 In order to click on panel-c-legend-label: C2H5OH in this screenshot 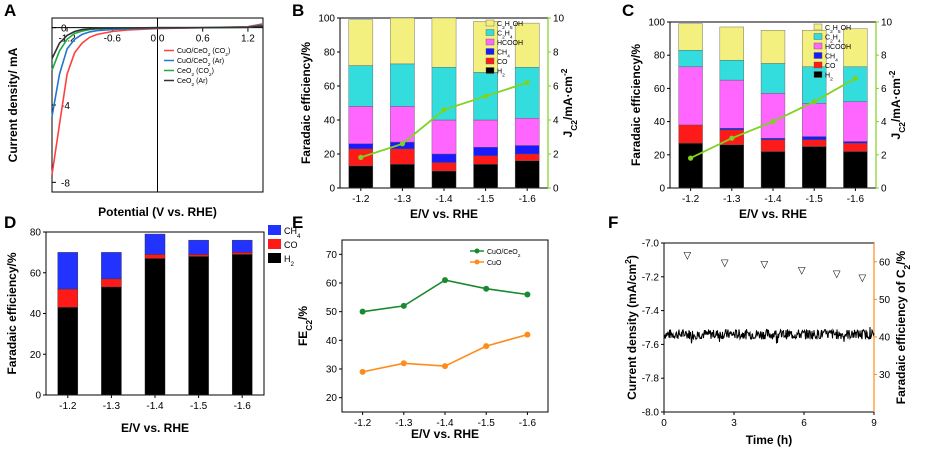, I will do `click(838, 30)`.